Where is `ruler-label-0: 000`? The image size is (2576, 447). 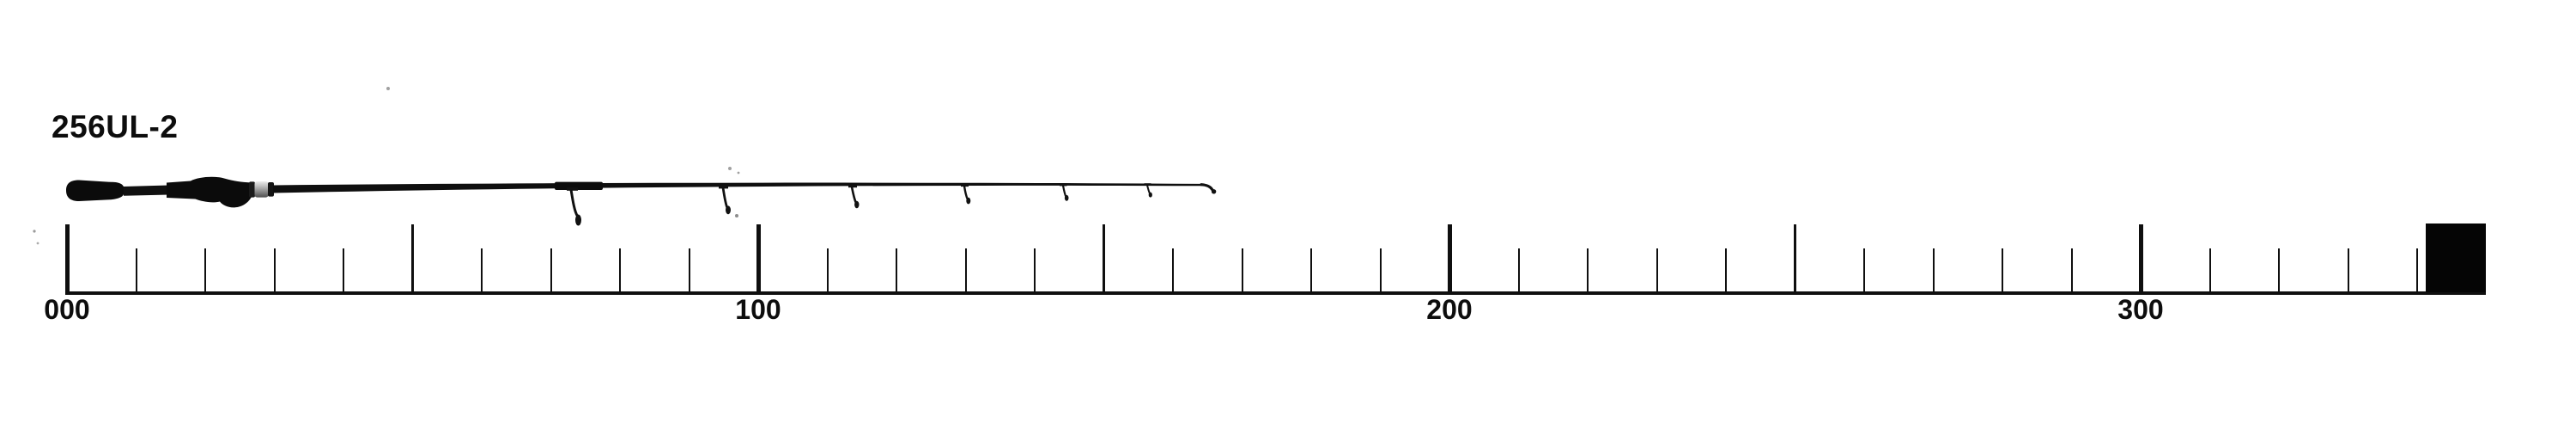
ruler-label-0: 000 is located at coordinates (67, 310).